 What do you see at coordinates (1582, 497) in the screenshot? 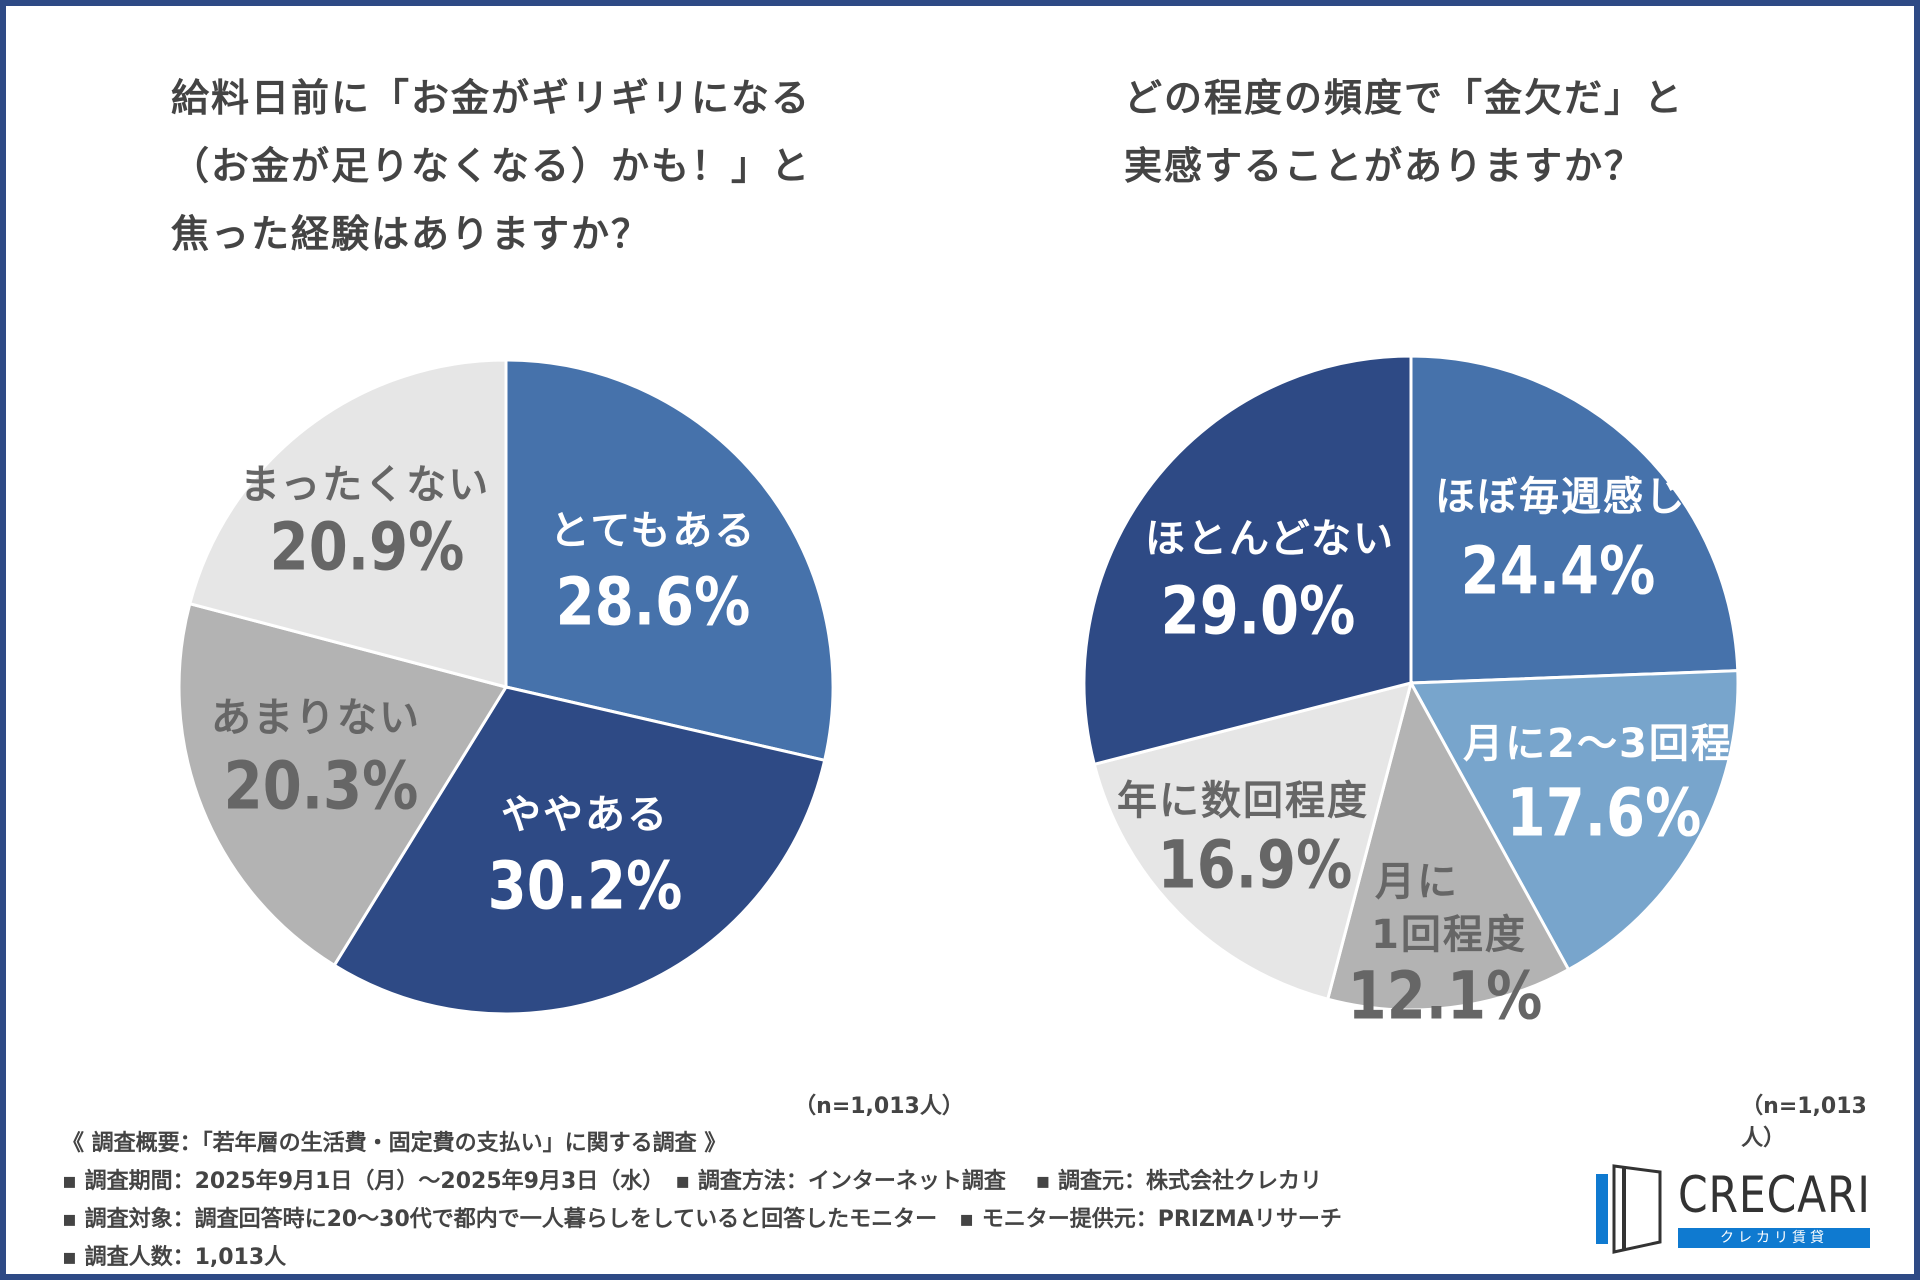
I see `slice-label: ほぼ毎週感じる` at bounding box center [1582, 497].